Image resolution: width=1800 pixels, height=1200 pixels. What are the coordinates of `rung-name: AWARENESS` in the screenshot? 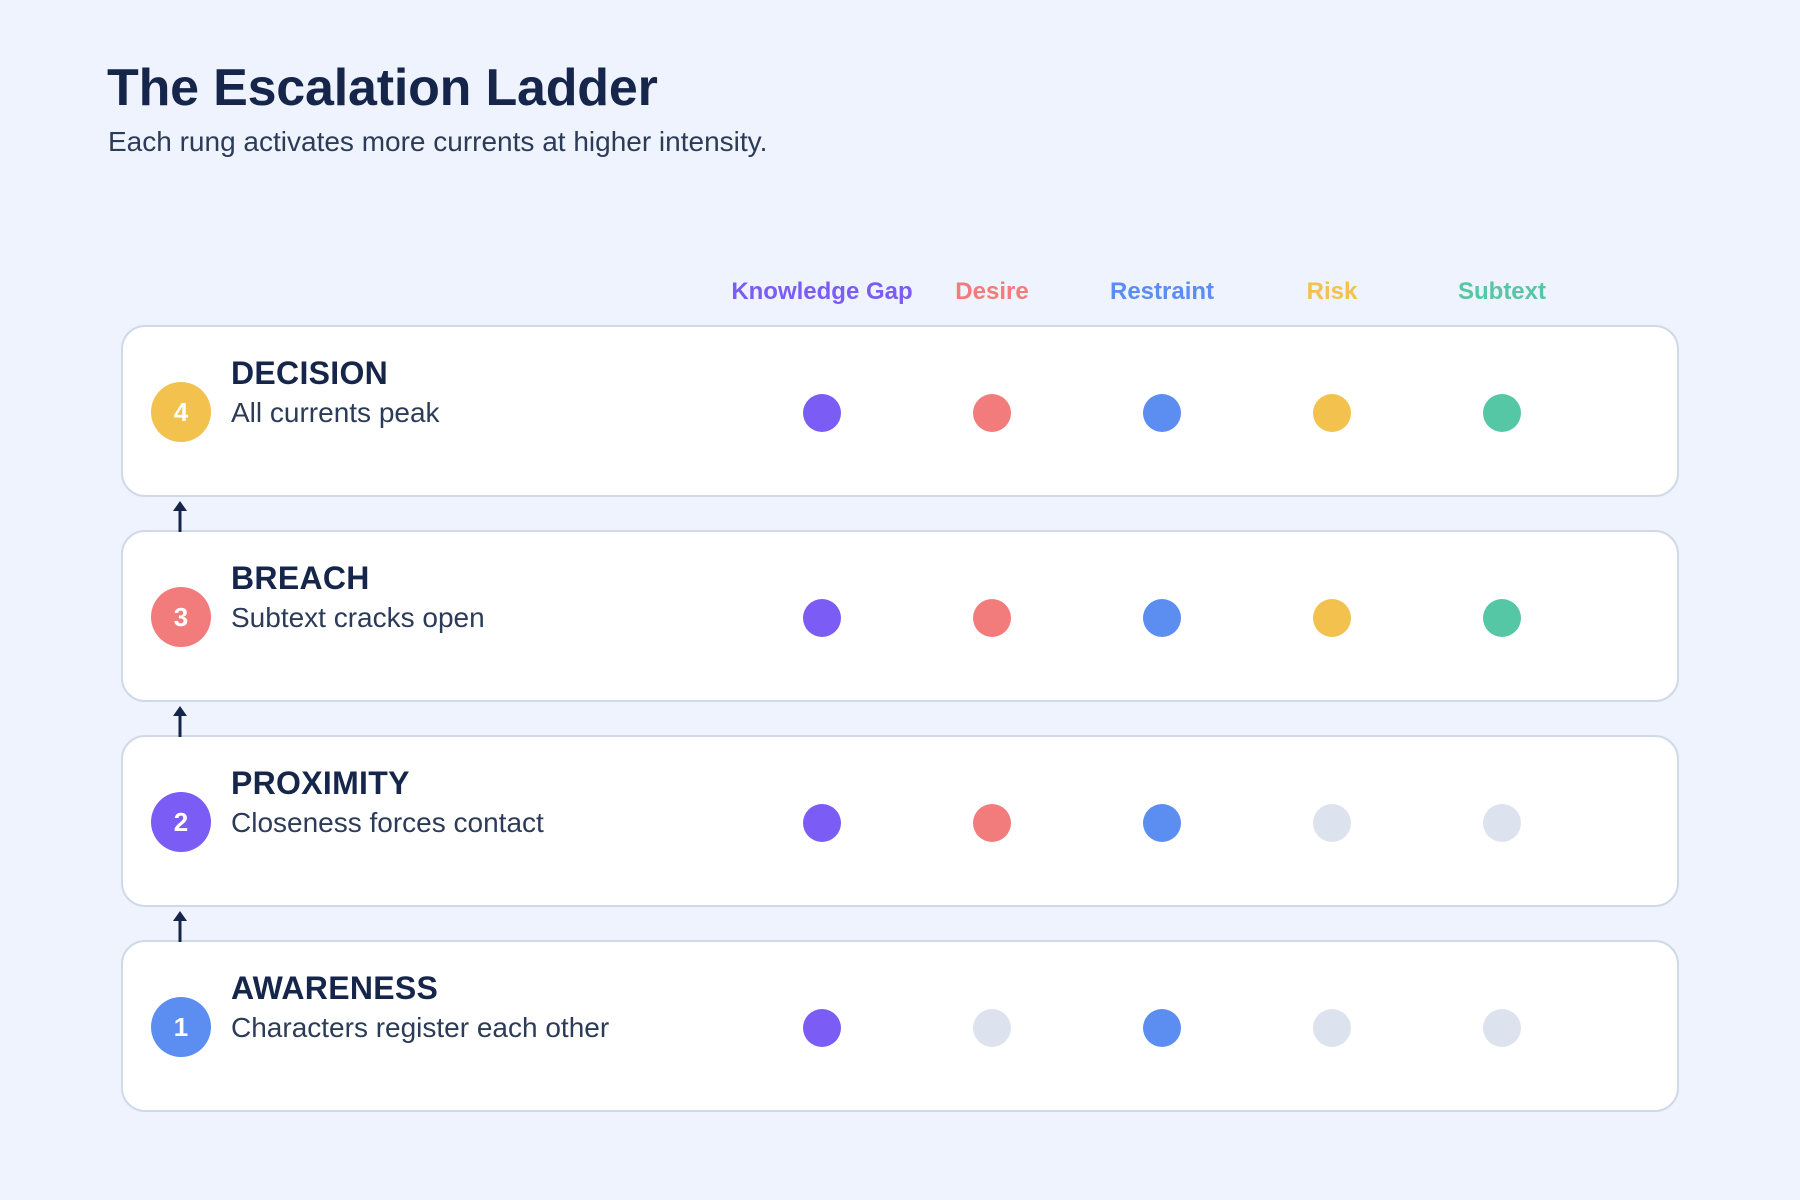 It's located at (335, 988).